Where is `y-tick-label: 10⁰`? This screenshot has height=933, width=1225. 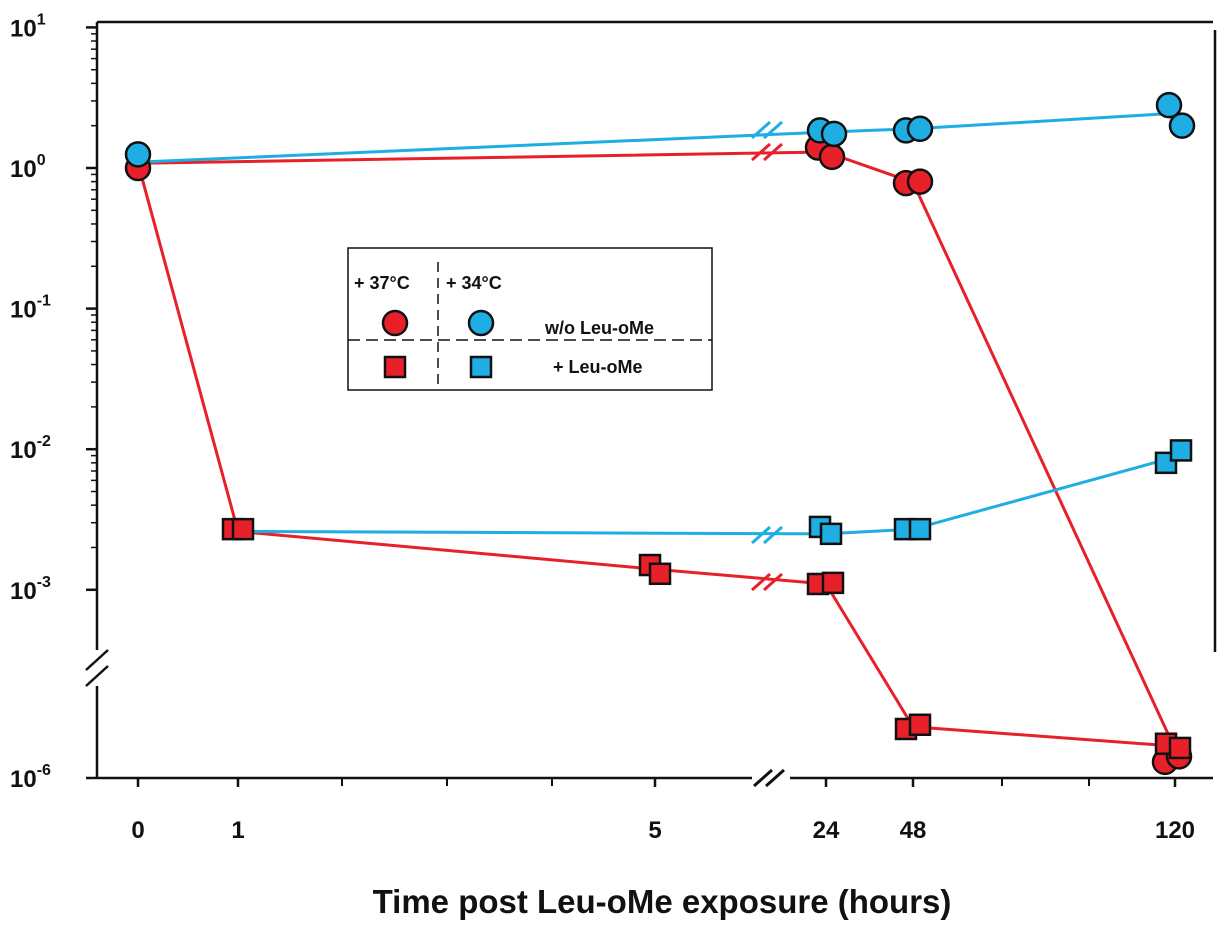
y-tick-label: 10⁰ is located at coordinates (28, 167).